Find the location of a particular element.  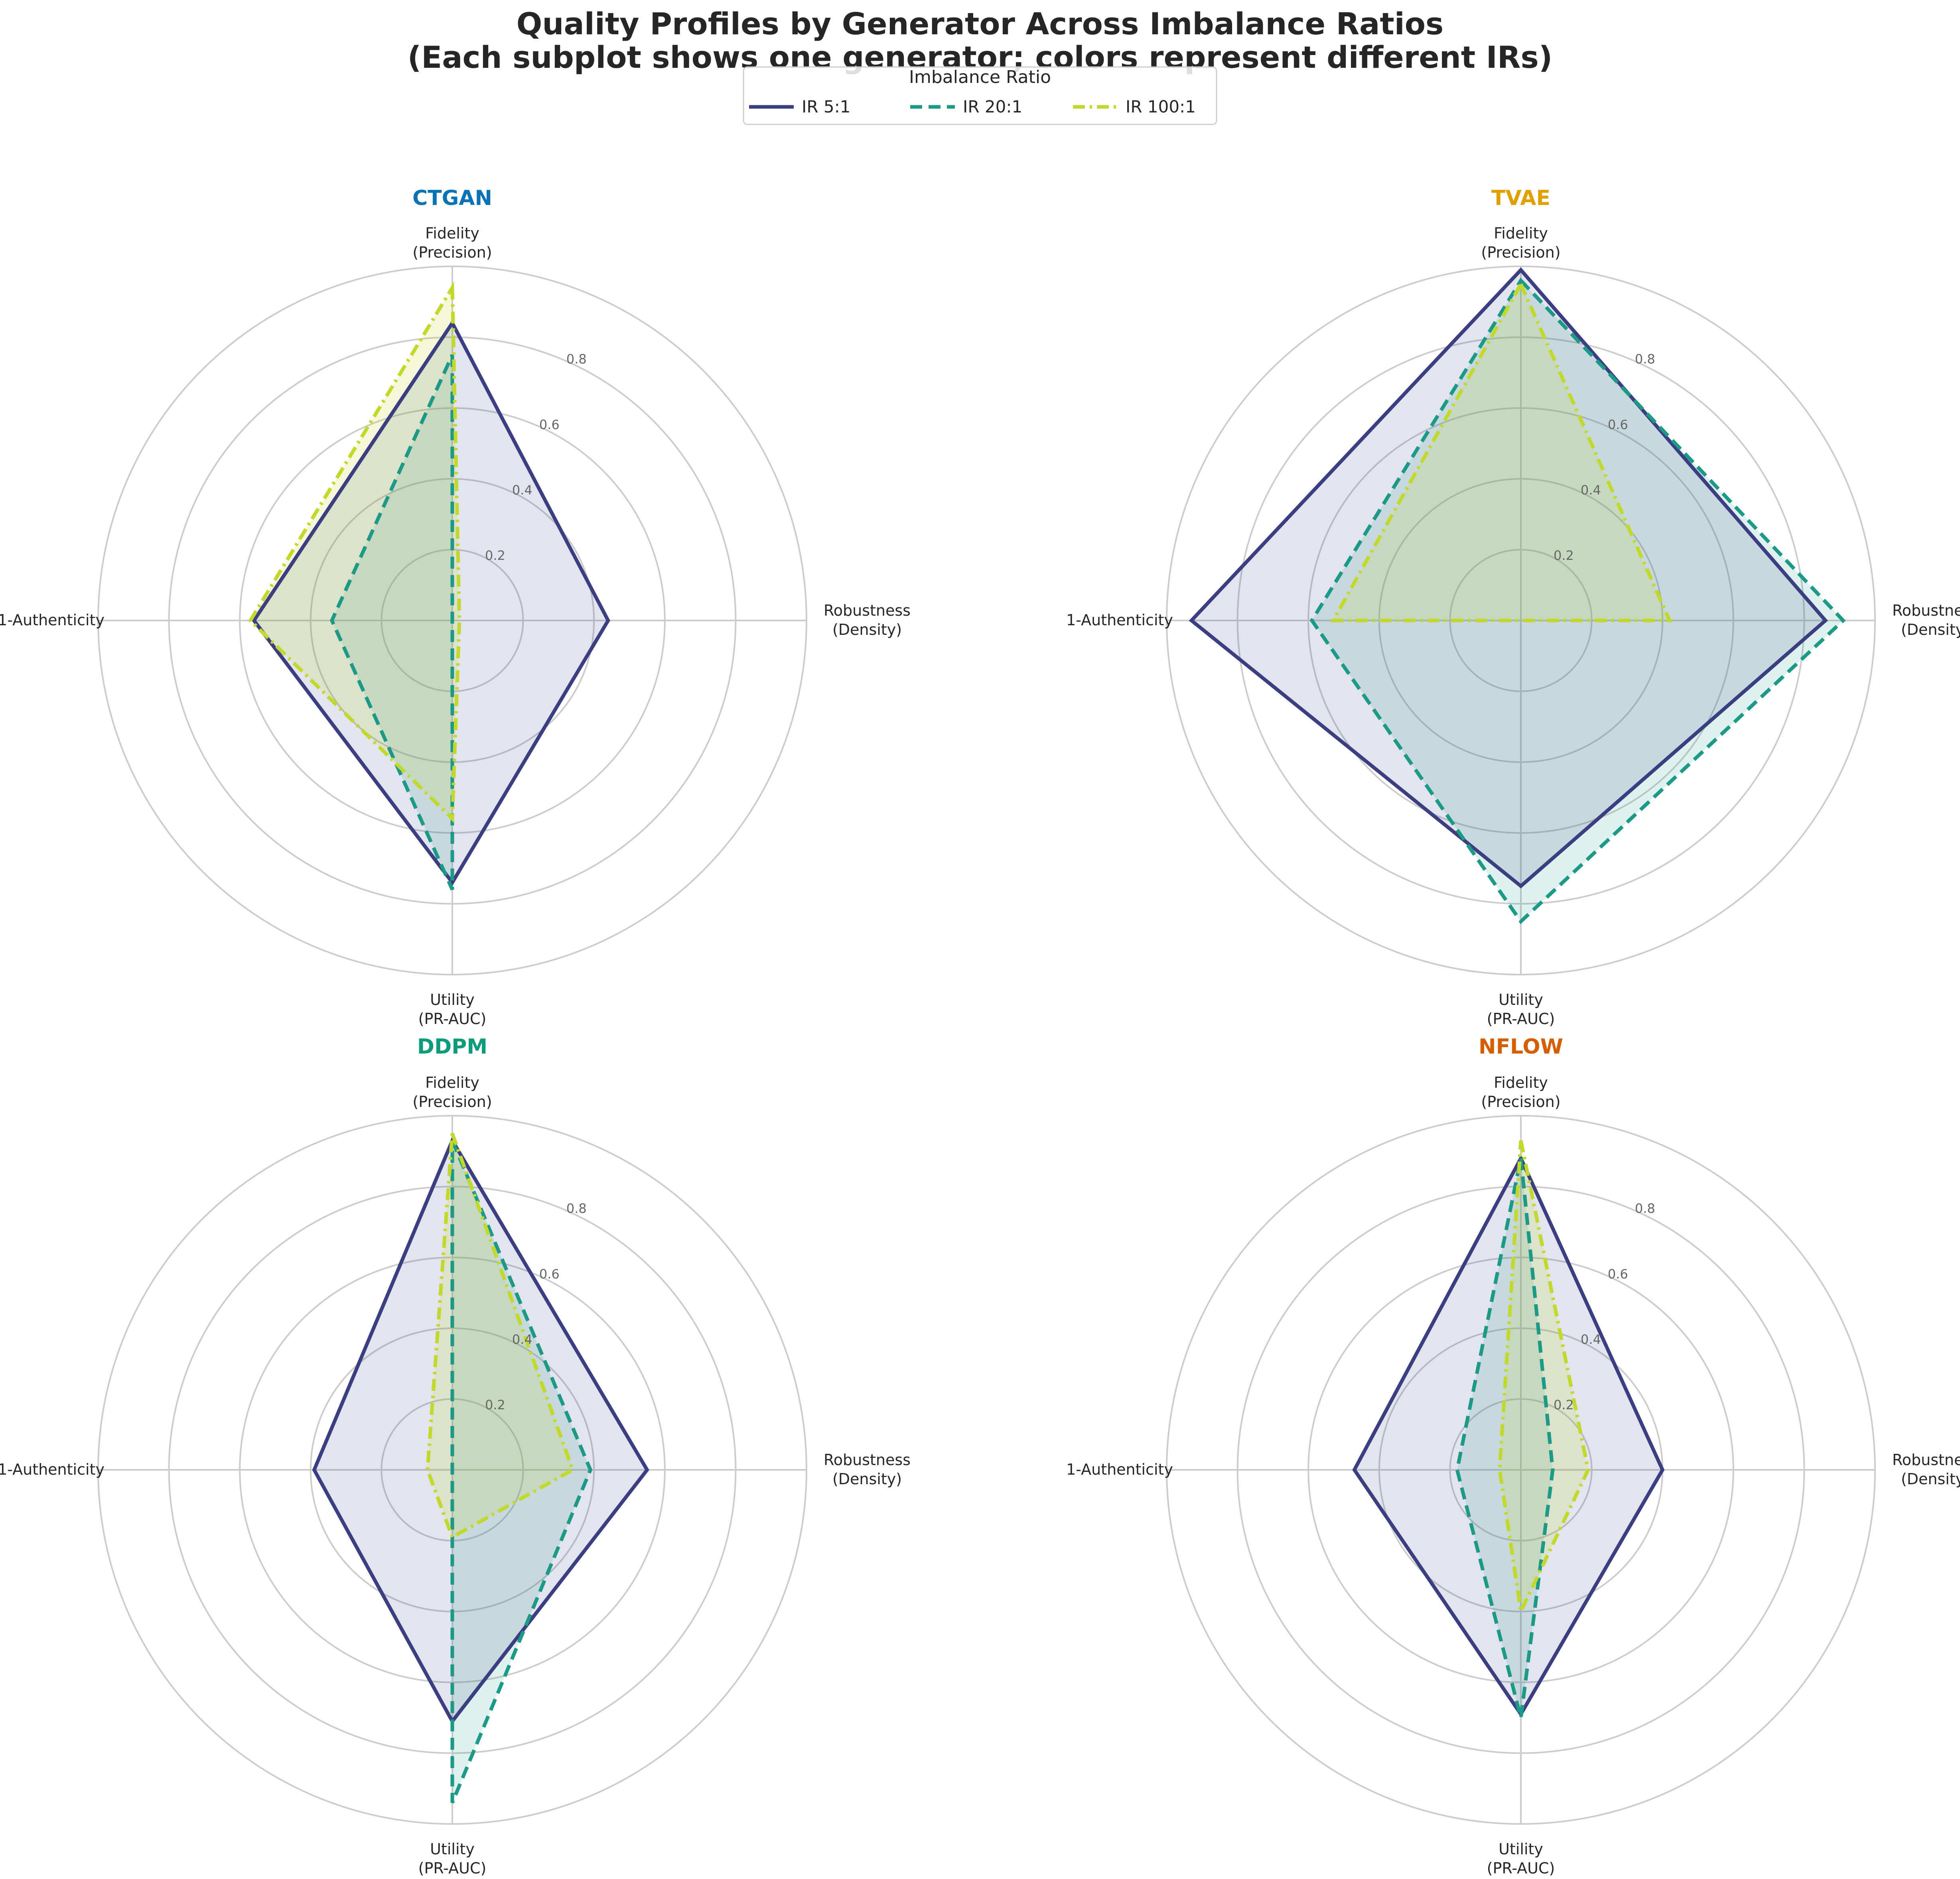

legend: Imbalance Ratio IR 5:1 IR 20:1 IR 100:1 is located at coordinates (980, 95).